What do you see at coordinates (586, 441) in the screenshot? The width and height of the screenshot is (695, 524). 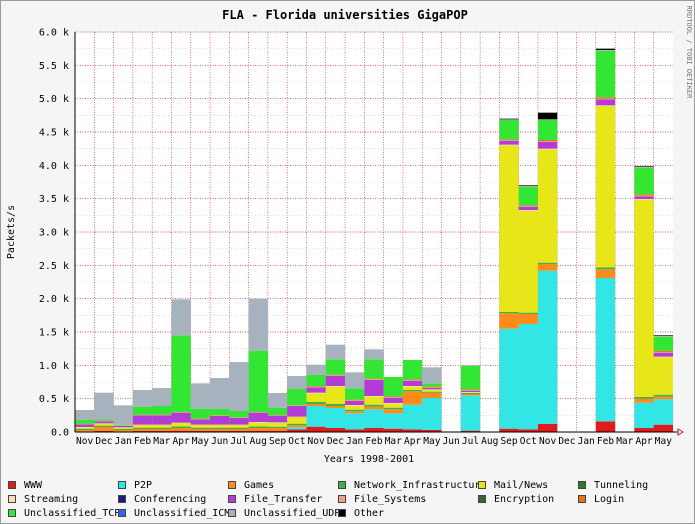 I see `x-tick-label: Jan` at bounding box center [586, 441].